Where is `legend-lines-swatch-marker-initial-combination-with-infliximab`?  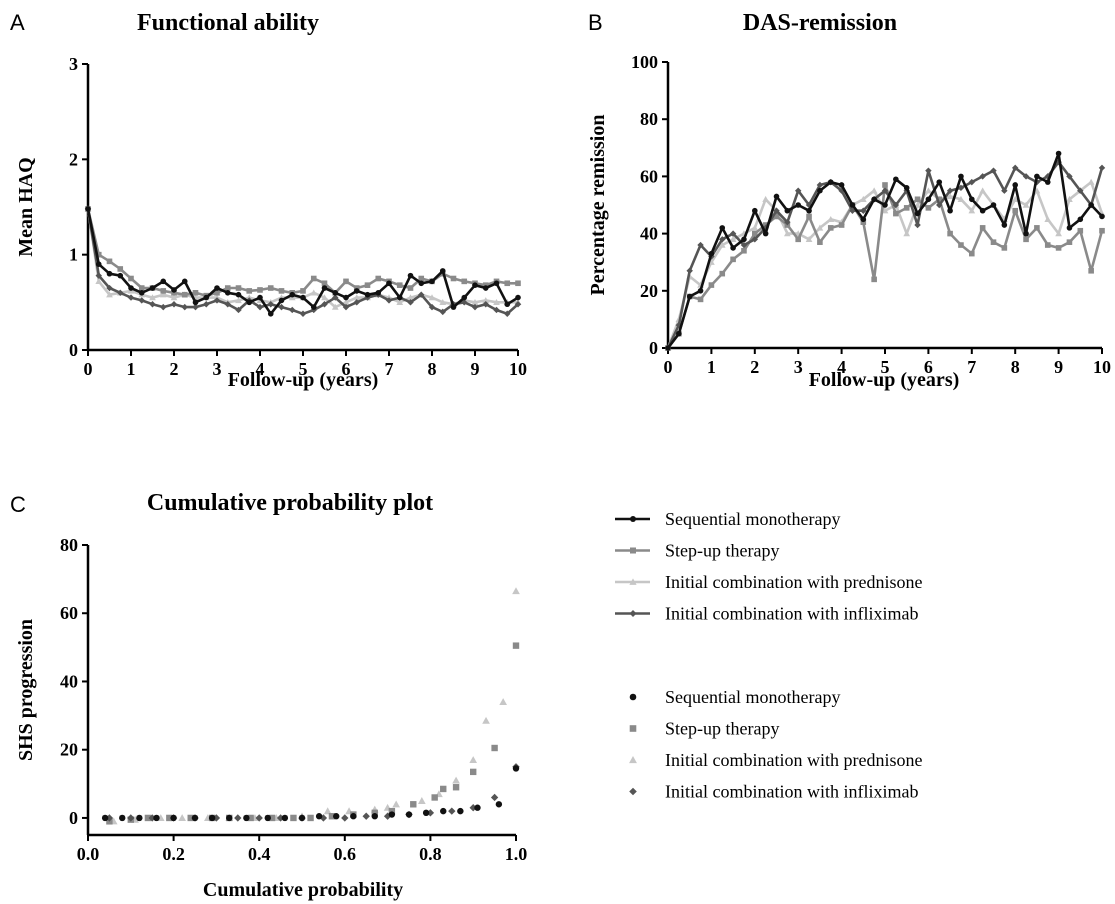 legend-lines-swatch-marker-initial-combination-with-infliximab is located at coordinates (633, 613).